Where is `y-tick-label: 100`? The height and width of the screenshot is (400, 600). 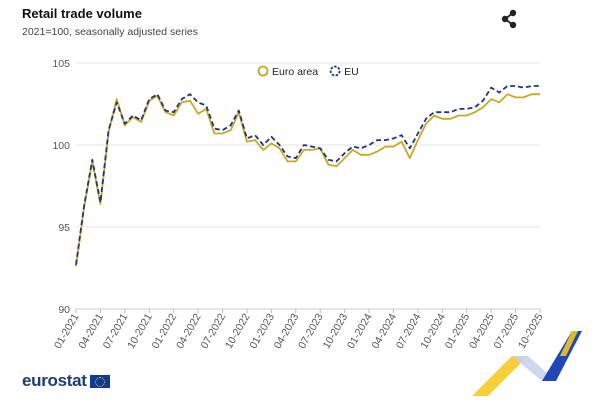 y-tick-label: 100 is located at coordinates (61, 146).